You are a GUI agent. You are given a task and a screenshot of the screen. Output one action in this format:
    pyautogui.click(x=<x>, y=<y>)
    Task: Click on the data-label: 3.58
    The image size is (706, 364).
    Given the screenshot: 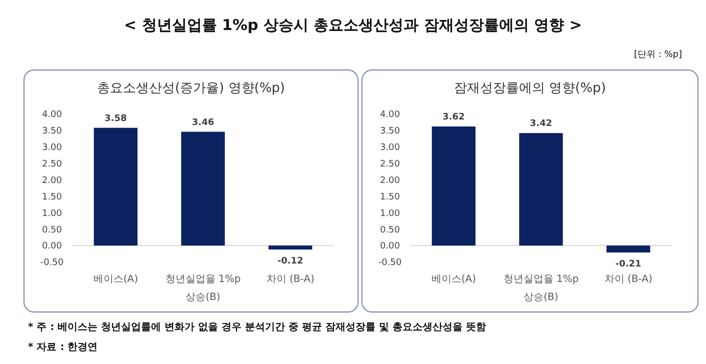 What is the action you would take?
    pyautogui.click(x=115, y=119)
    